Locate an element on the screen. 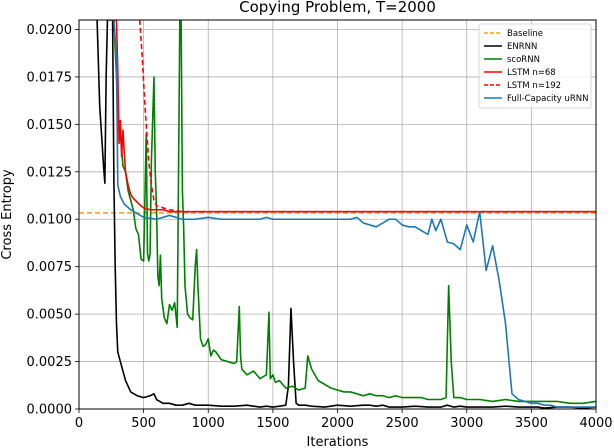  x-tick-label: 1500 is located at coordinates (272, 423).